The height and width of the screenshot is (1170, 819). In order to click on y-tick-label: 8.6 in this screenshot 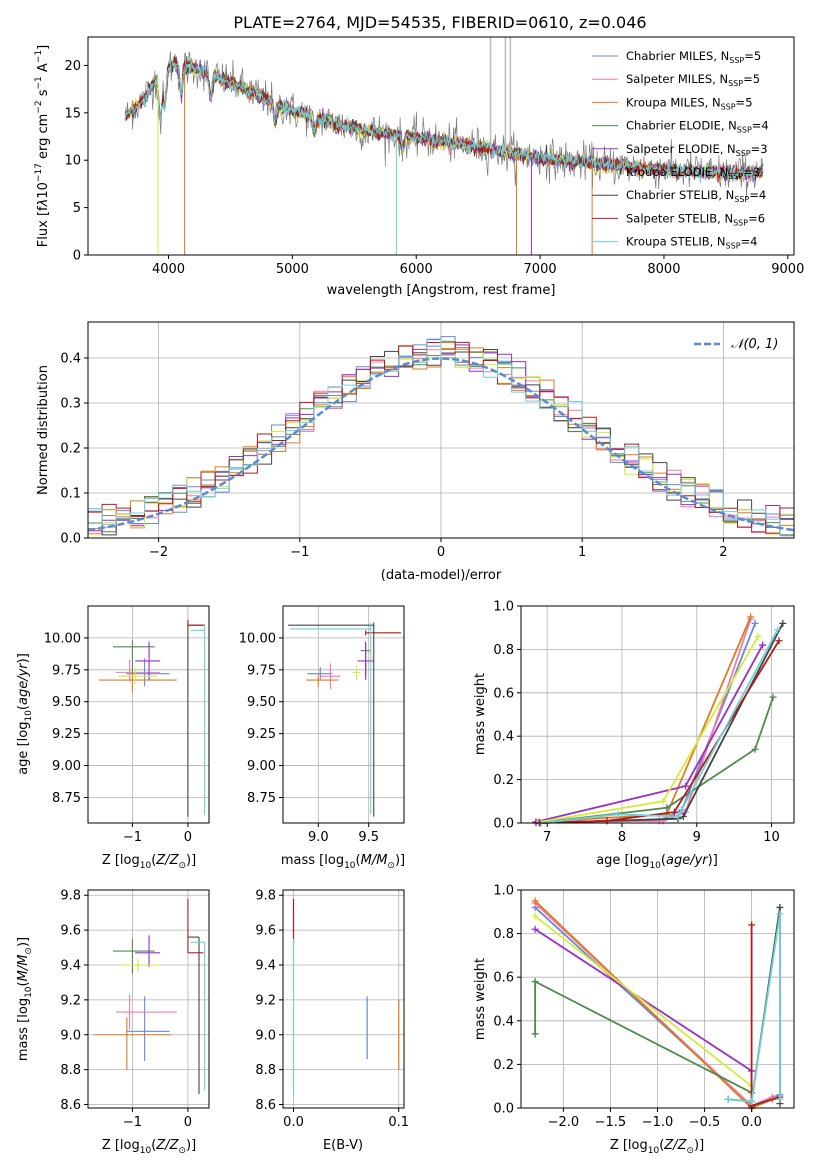, I will do `click(265, 1105)`.